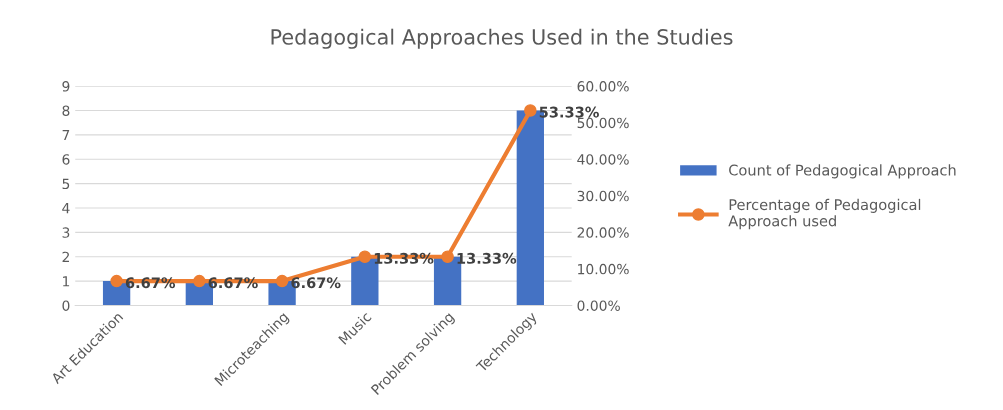  What do you see at coordinates (66, 86) in the screenshot?
I see `y-tick-label: 9` at bounding box center [66, 86].